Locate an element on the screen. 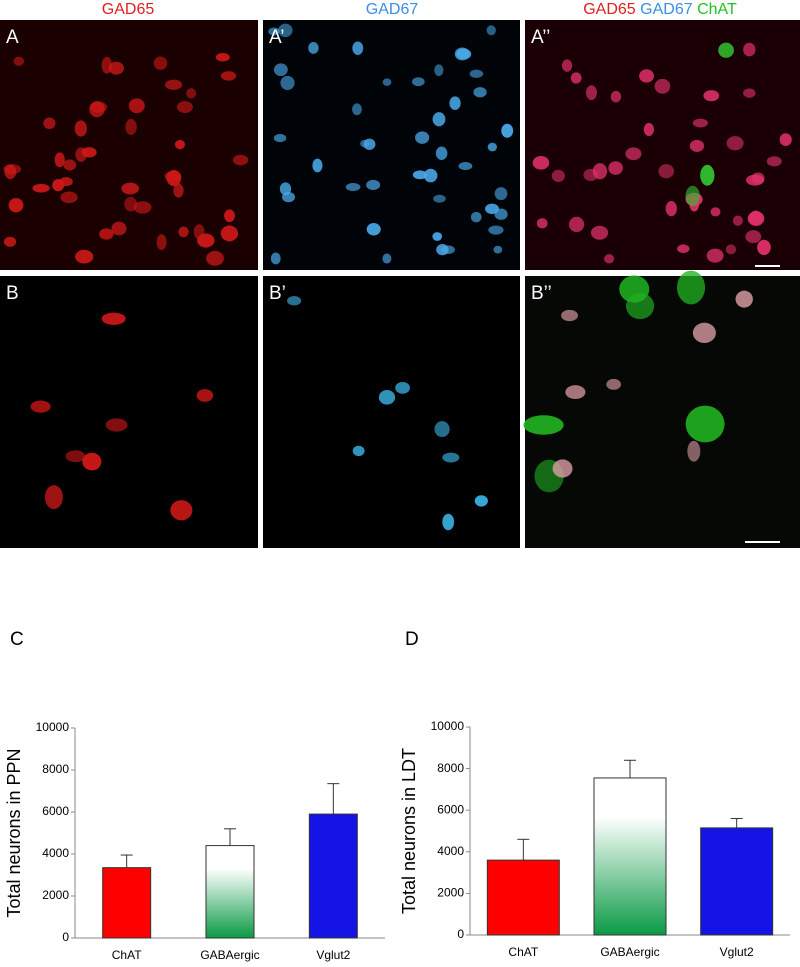 The width and height of the screenshot is (800, 967). panel-label: B’ is located at coordinates (277, 293).